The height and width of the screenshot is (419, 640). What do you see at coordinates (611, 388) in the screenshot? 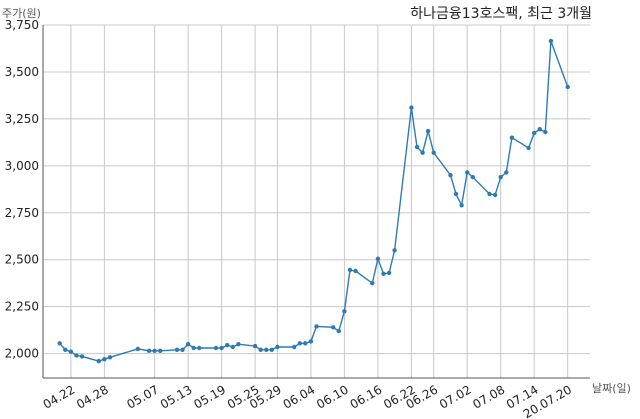
I see `x-axis-title: 날짜(일)` at bounding box center [611, 388].